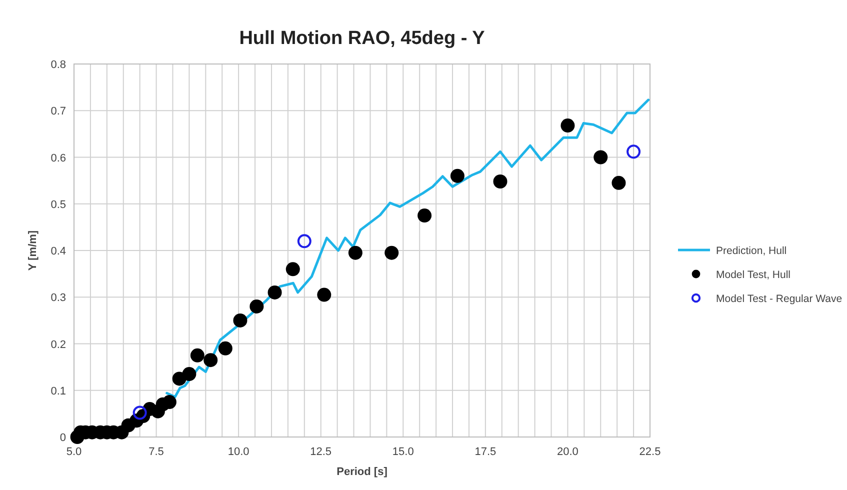  What do you see at coordinates (321, 452) in the screenshot?
I see `x-tick-label: 12.5` at bounding box center [321, 452].